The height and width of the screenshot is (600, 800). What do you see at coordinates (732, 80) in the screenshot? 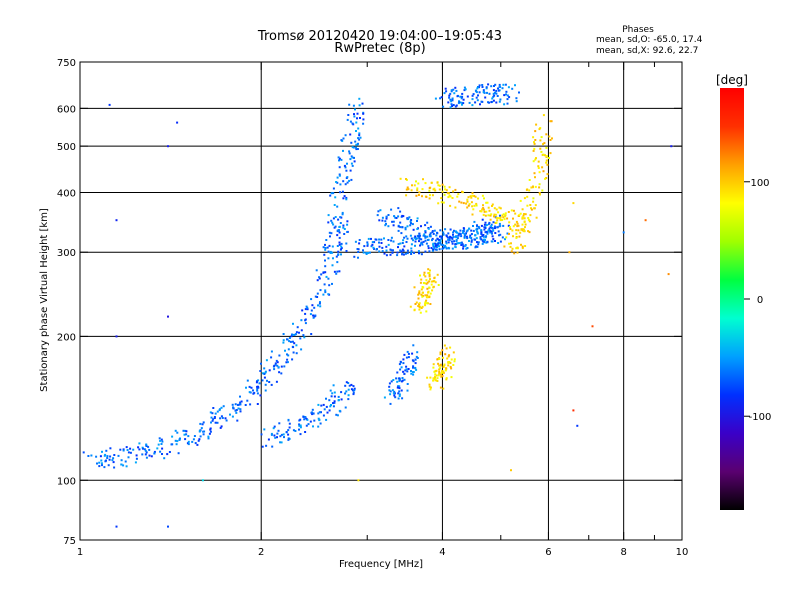
I see `colorbar-label: [deg]` at bounding box center [732, 80].